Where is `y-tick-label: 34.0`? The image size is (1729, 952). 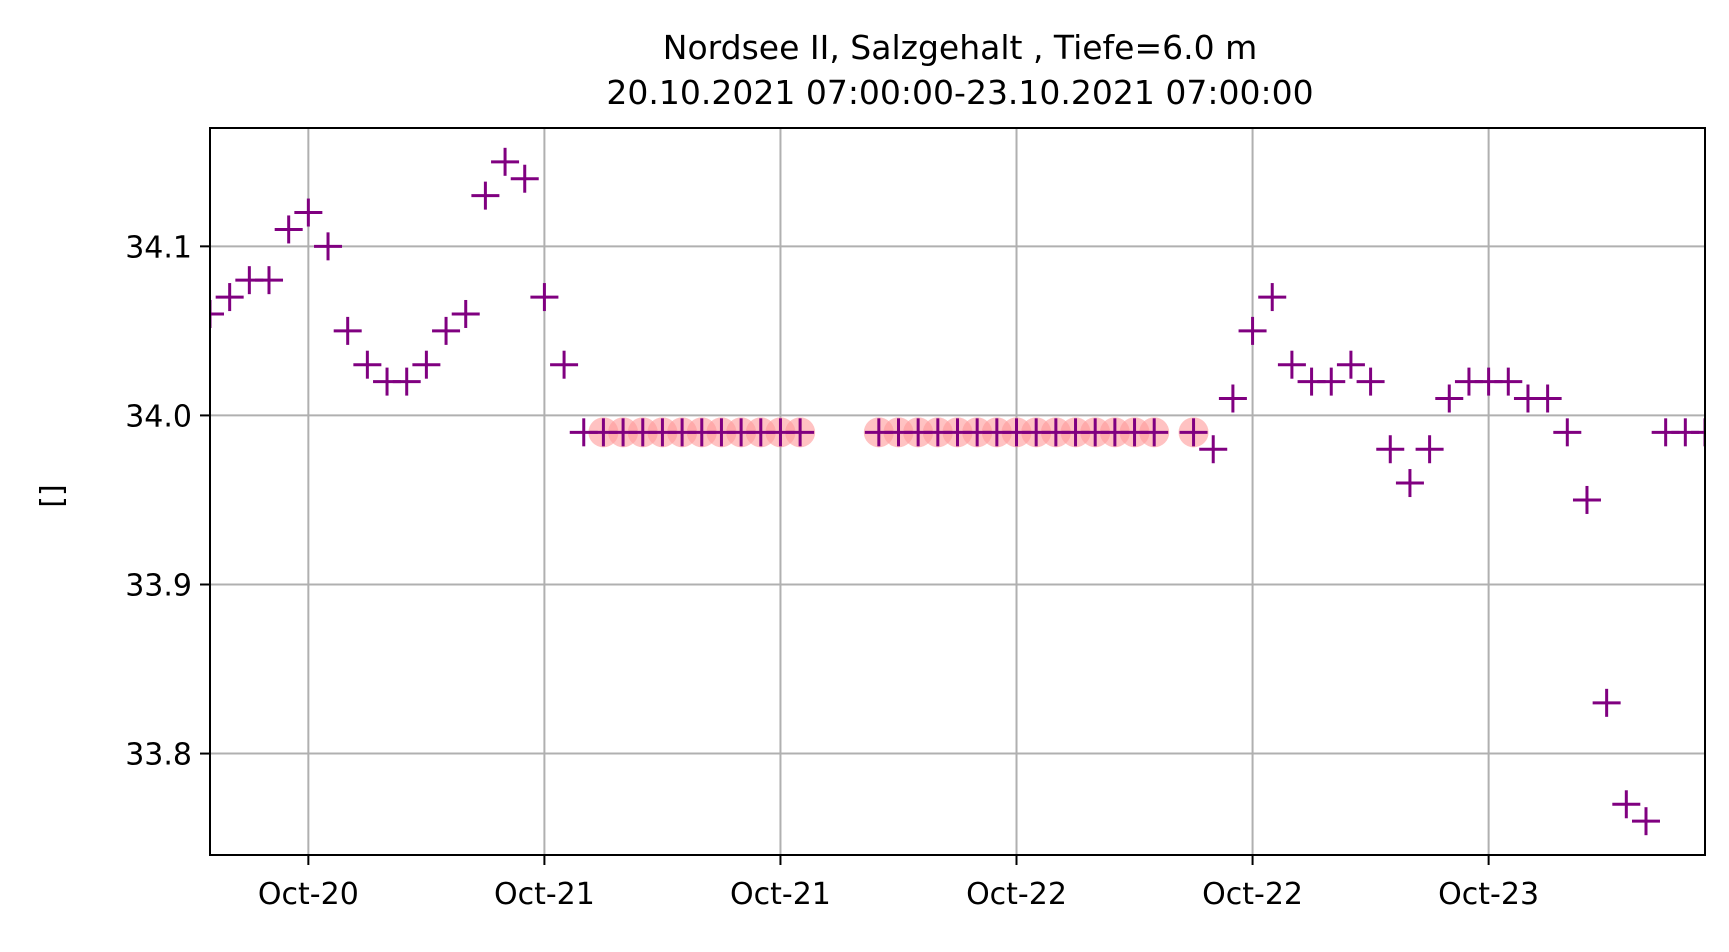
y-tick-label: 34.0 is located at coordinates (158, 416).